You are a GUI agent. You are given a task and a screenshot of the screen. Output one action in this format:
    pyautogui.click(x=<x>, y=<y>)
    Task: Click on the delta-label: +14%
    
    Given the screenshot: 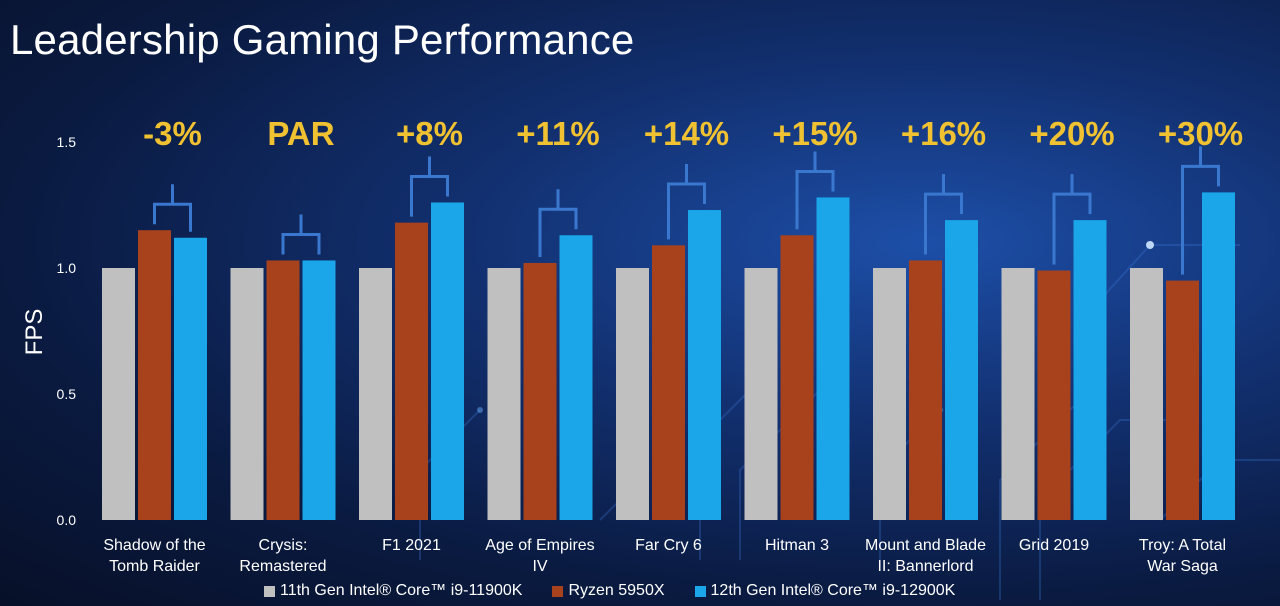 What is the action you would take?
    pyautogui.click(x=686, y=133)
    